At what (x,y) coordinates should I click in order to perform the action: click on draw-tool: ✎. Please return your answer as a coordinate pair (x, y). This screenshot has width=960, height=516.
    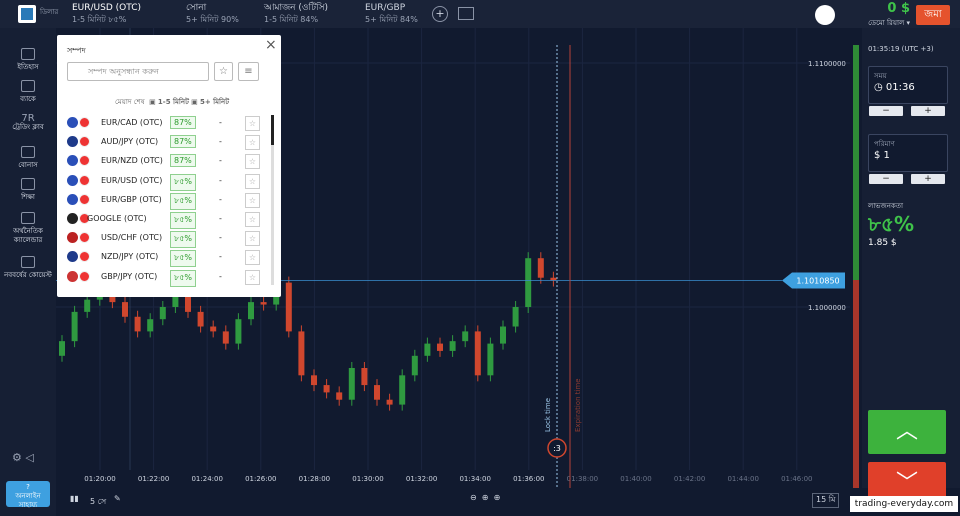
    Looking at the image, I should click on (117, 498).